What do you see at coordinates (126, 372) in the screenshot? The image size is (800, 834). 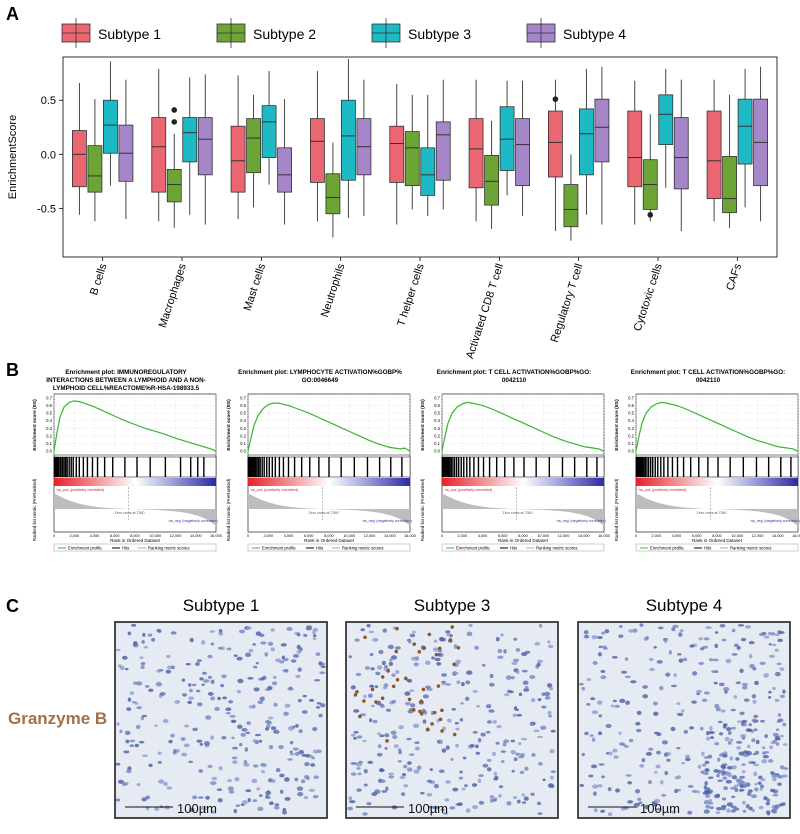 I see `plot-title: Enrichment plot: IMMUNOREGULATORY` at bounding box center [126, 372].